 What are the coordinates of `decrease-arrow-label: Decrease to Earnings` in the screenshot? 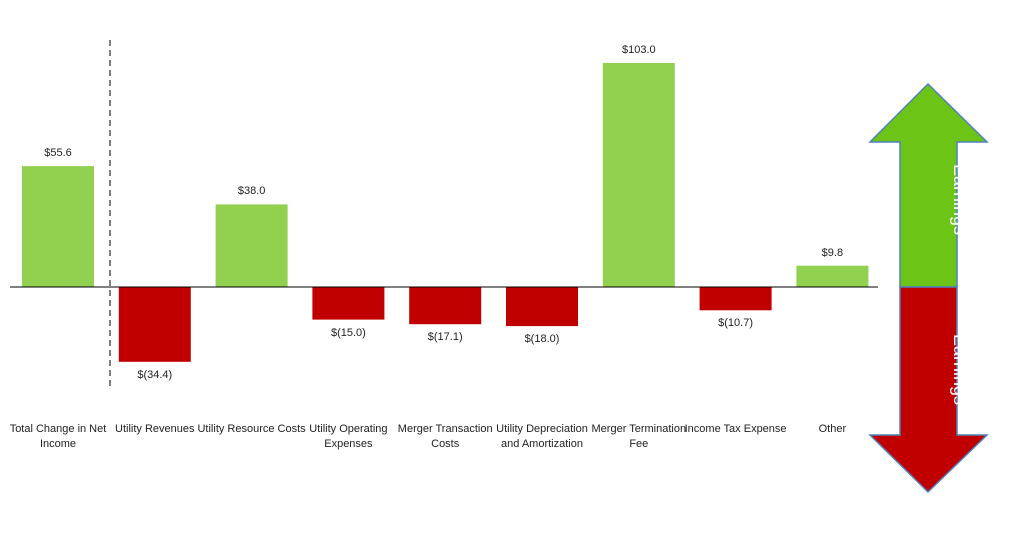 It's located at (971, 370).